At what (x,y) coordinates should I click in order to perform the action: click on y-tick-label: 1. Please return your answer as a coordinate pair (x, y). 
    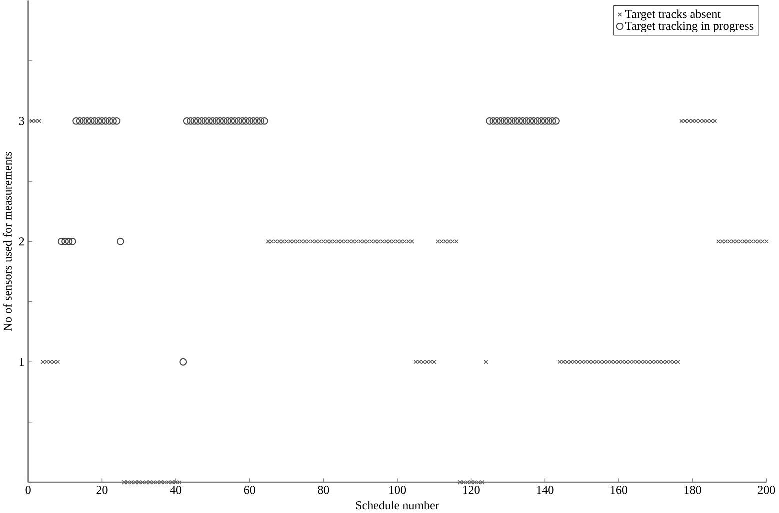
    Looking at the image, I should click on (22, 362).